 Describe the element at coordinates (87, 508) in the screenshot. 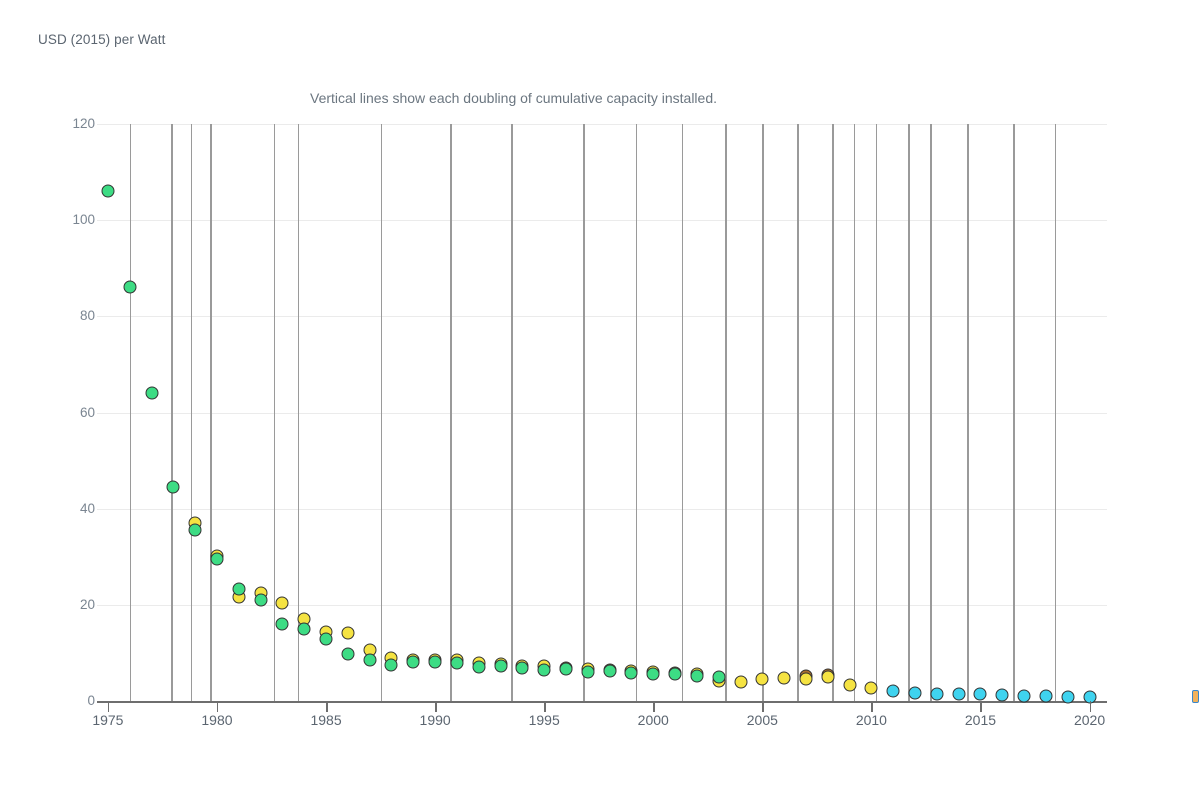

I see `y-tick-label: 40` at that location.